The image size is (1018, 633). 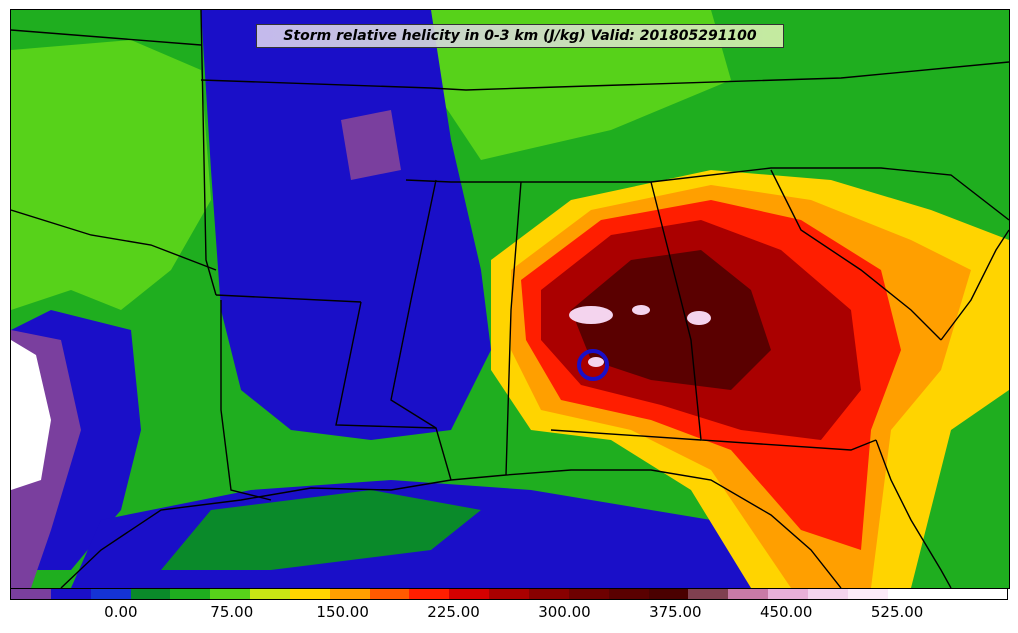 I want to click on colorbar-tick-label: 375.00, so click(x=675, y=612).